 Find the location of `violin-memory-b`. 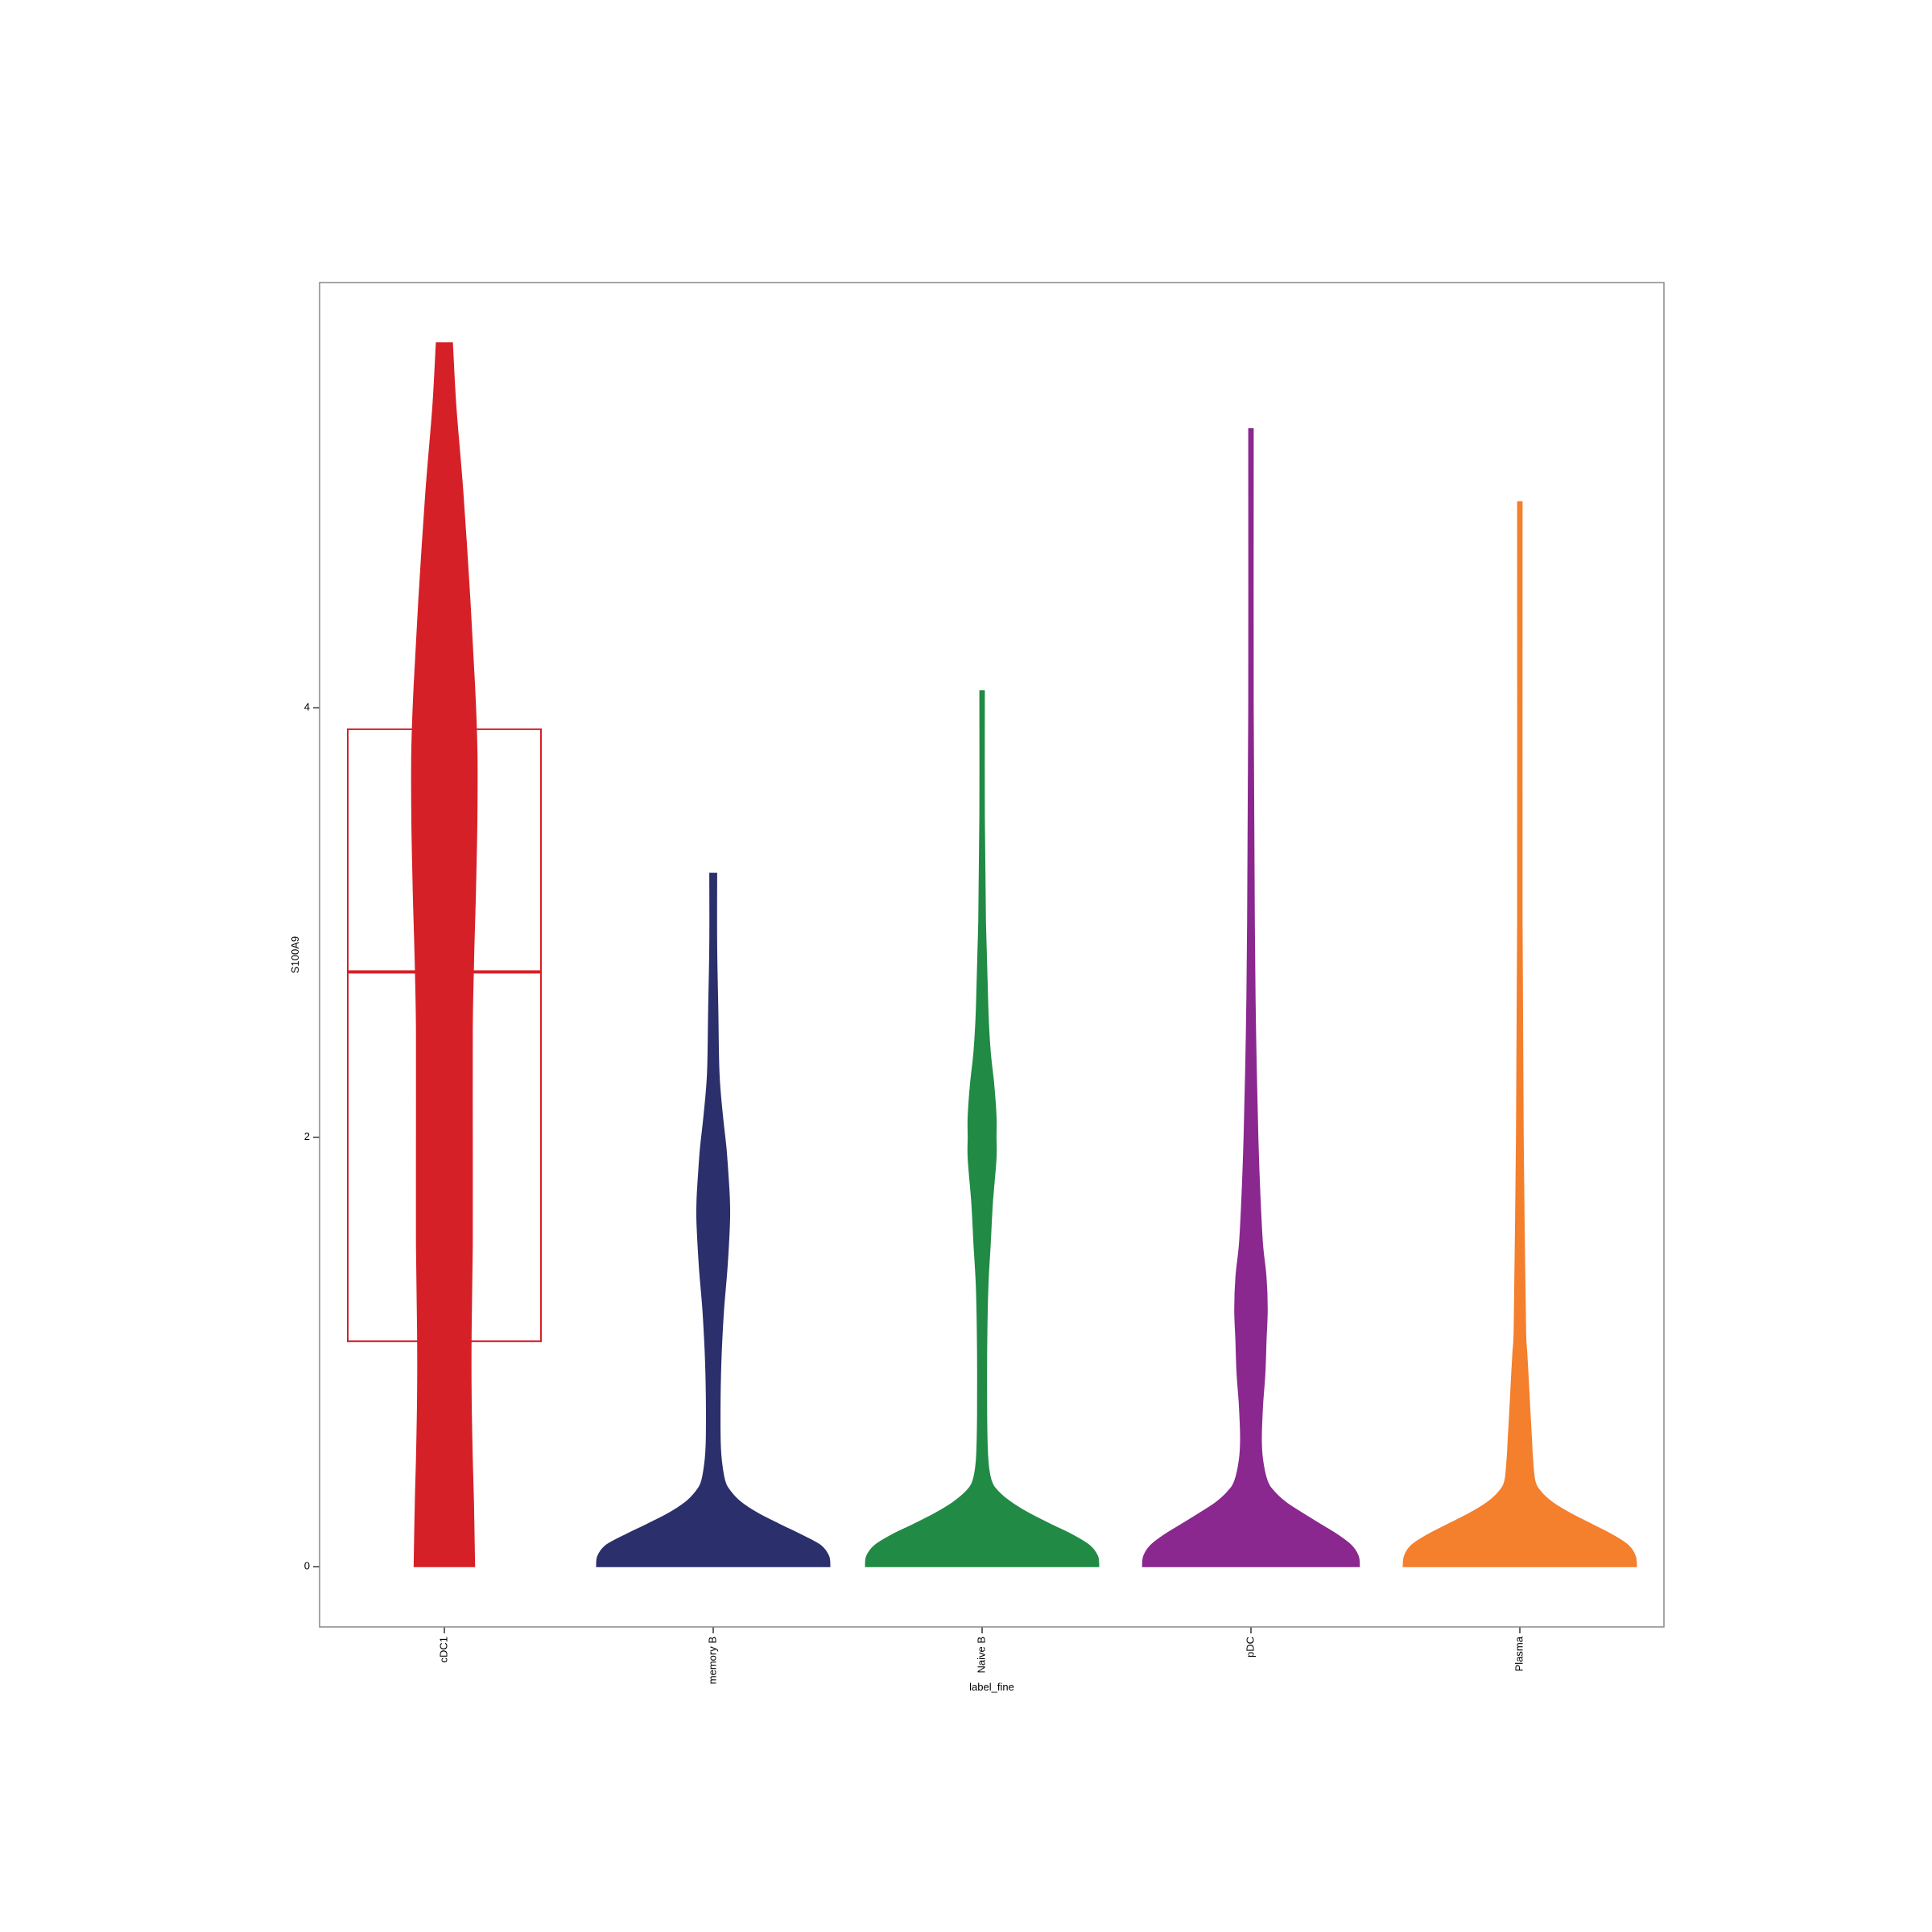

violin-memory-b is located at coordinates (713, 1220).